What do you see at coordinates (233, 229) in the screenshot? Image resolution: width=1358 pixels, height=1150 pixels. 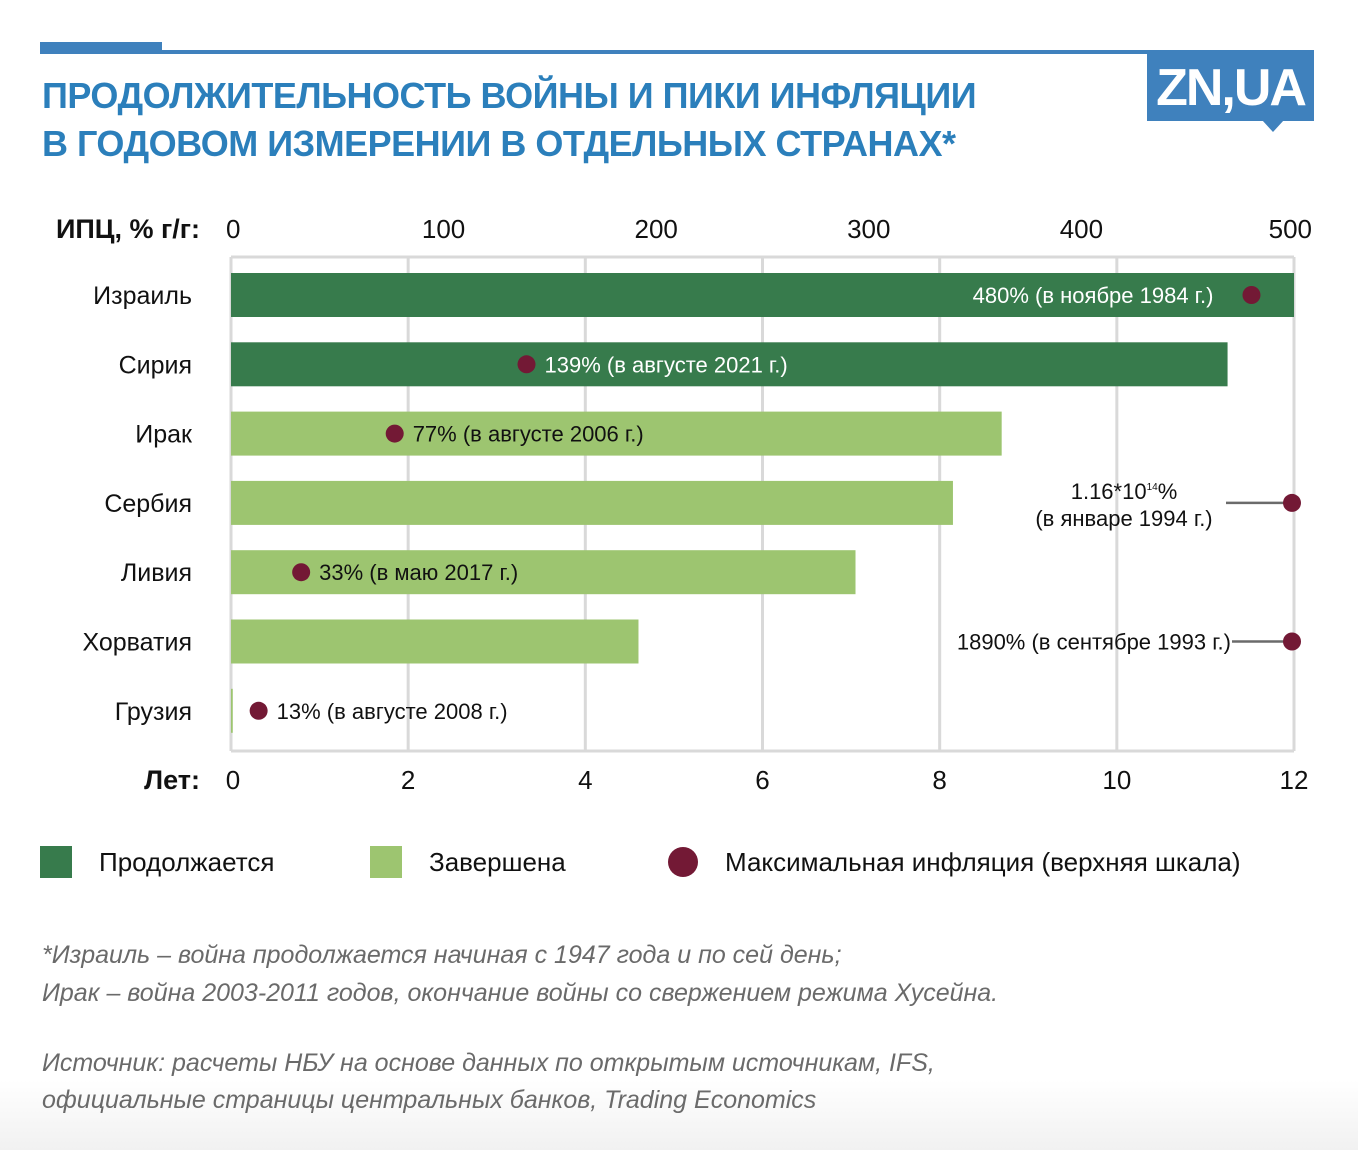 I see `top-tick-label: 0` at bounding box center [233, 229].